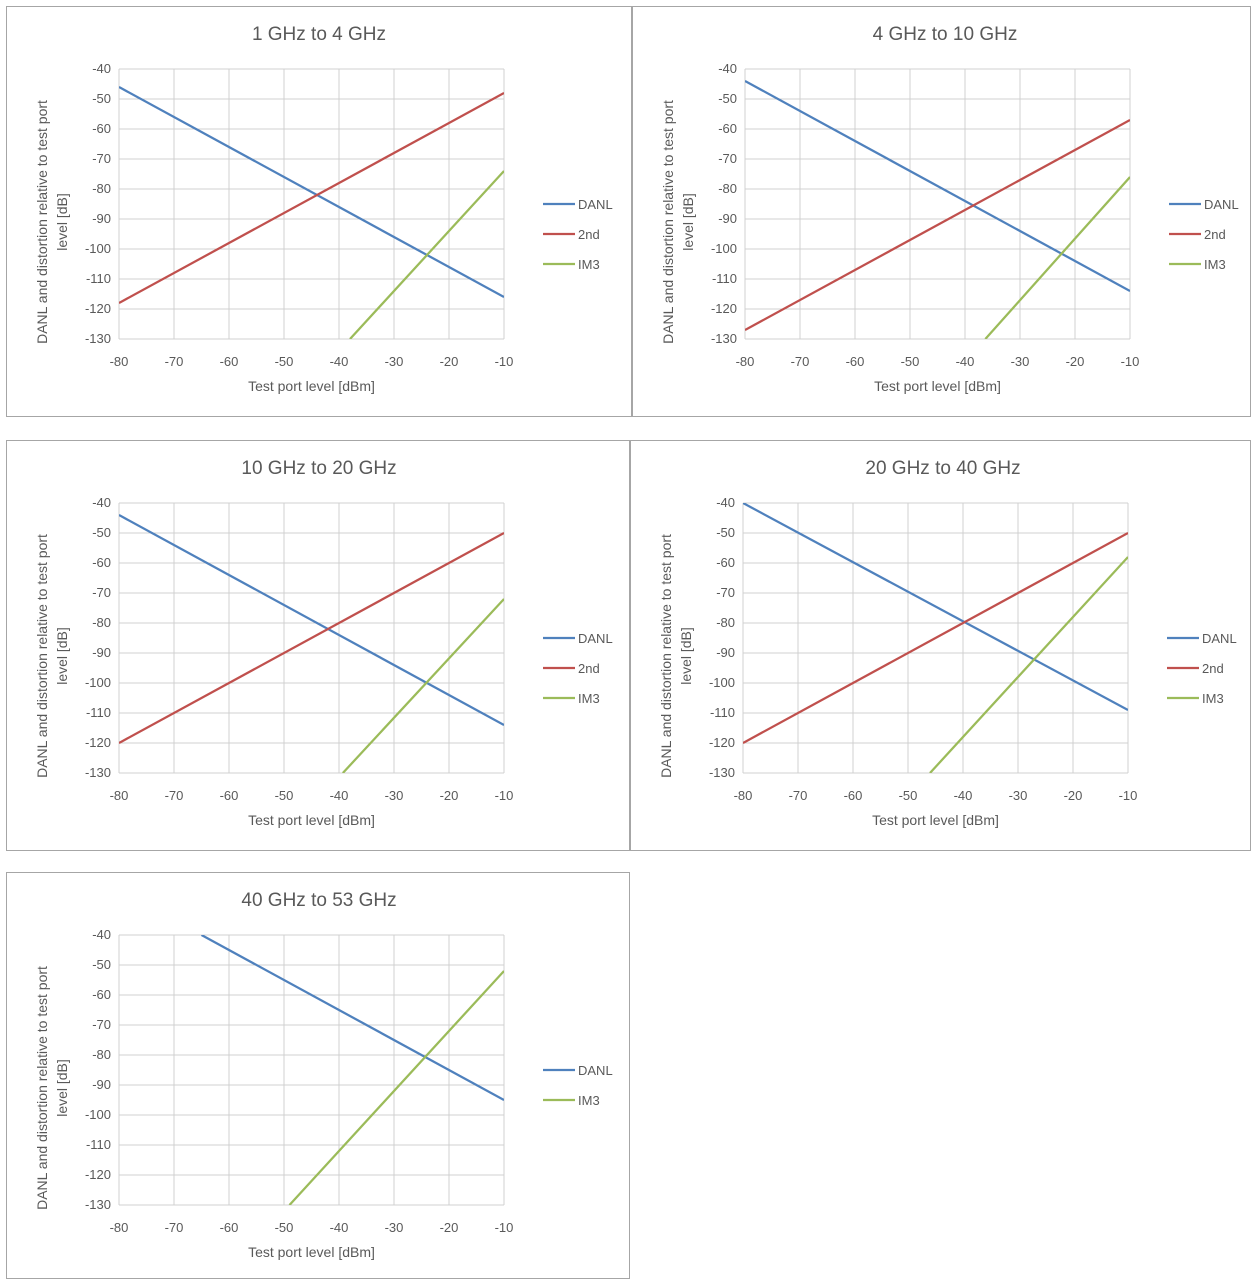 This screenshot has width=1251, height=1279. What do you see at coordinates (101, 622) in the screenshot?
I see `y-tick-label: -80` at bounding box center [101, 622].